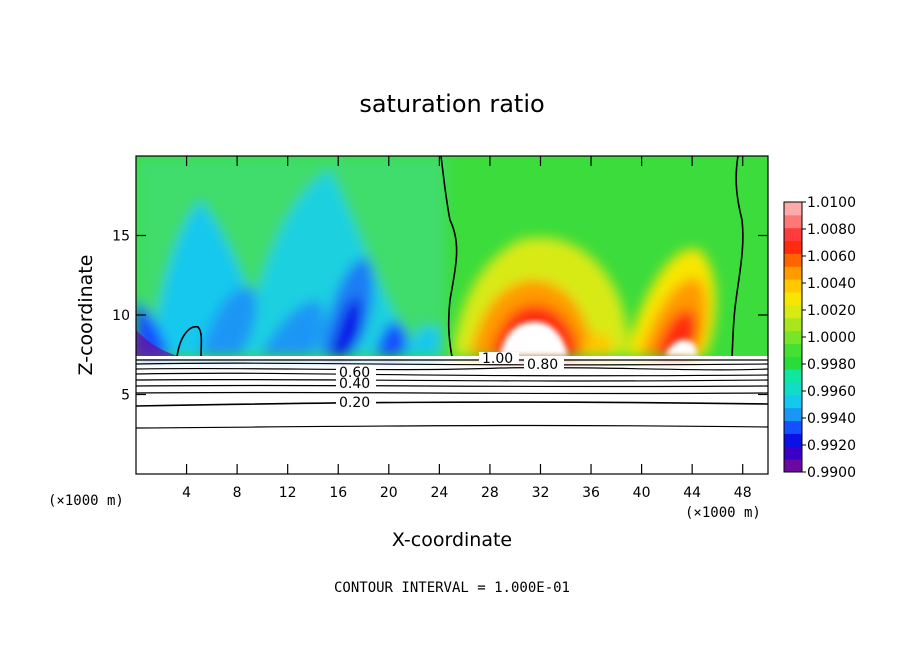 The width and height of the screenshot is (904, 654). What do you see at coordinates (591, 493) in the screenshot?
I see `x-tick-label: 36` at bounding box center [591, 493].